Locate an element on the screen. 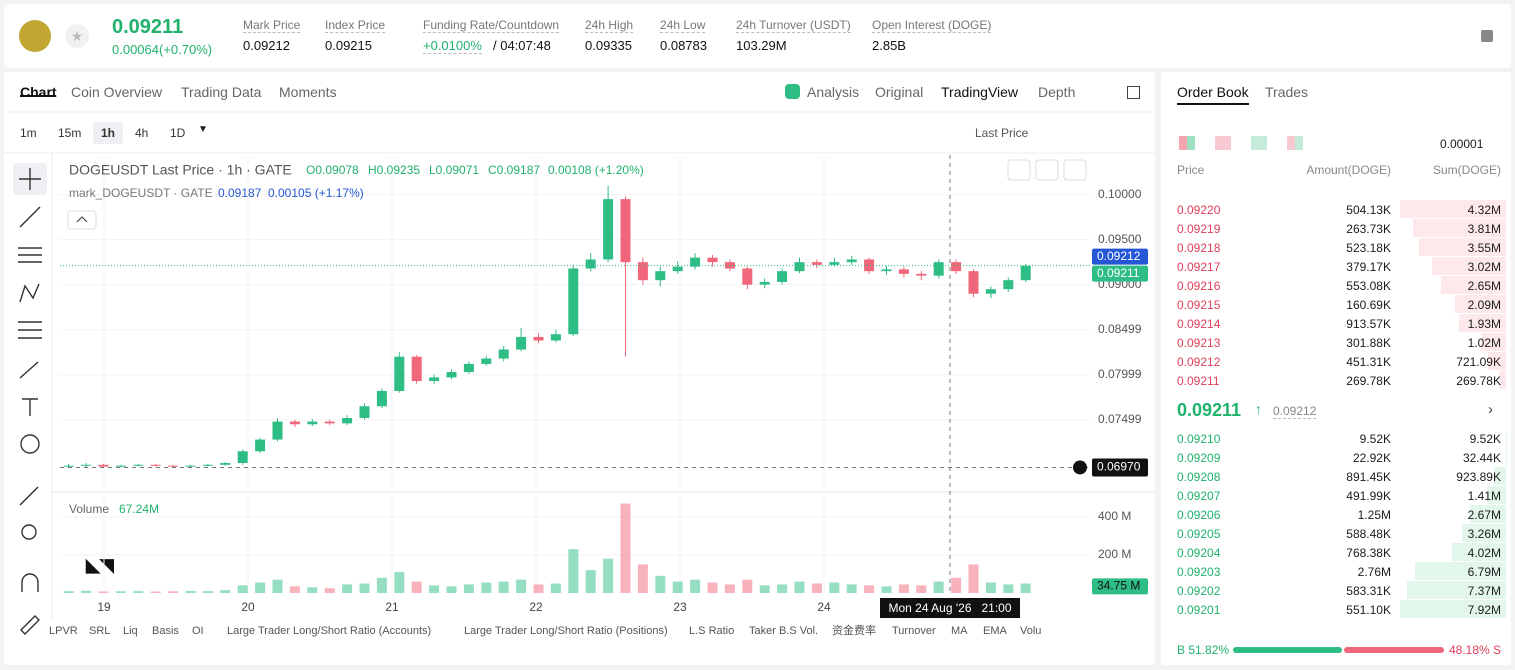 The image size is (1515, 670). view-tab: Analysis is located at coordinates (833, 92).